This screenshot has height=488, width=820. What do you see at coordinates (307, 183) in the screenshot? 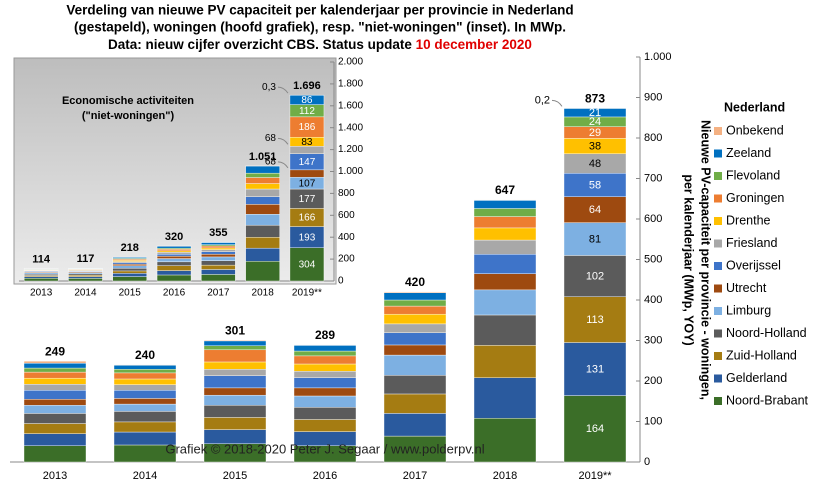
I see `data-label: 107` at bounding box center [307, 183].